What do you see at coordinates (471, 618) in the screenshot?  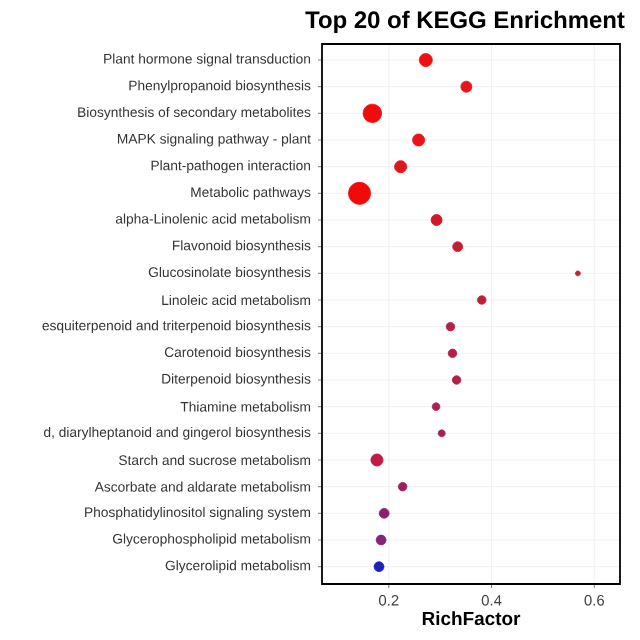 I see `x-axis-title: RichFactor` at bounding box center [471, 618].